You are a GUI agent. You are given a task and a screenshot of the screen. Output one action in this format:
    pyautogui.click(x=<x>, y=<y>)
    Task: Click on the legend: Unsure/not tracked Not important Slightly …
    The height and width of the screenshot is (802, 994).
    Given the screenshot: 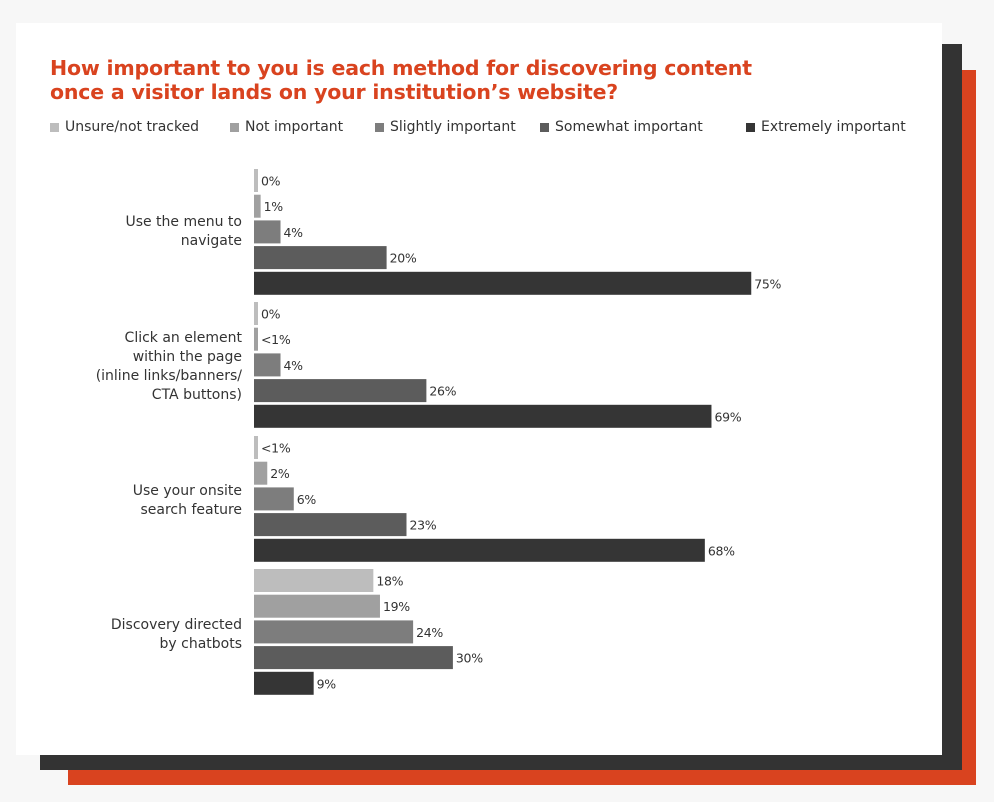 What is the action you would take?
    pyautogui.click(x=490, y=129)
    